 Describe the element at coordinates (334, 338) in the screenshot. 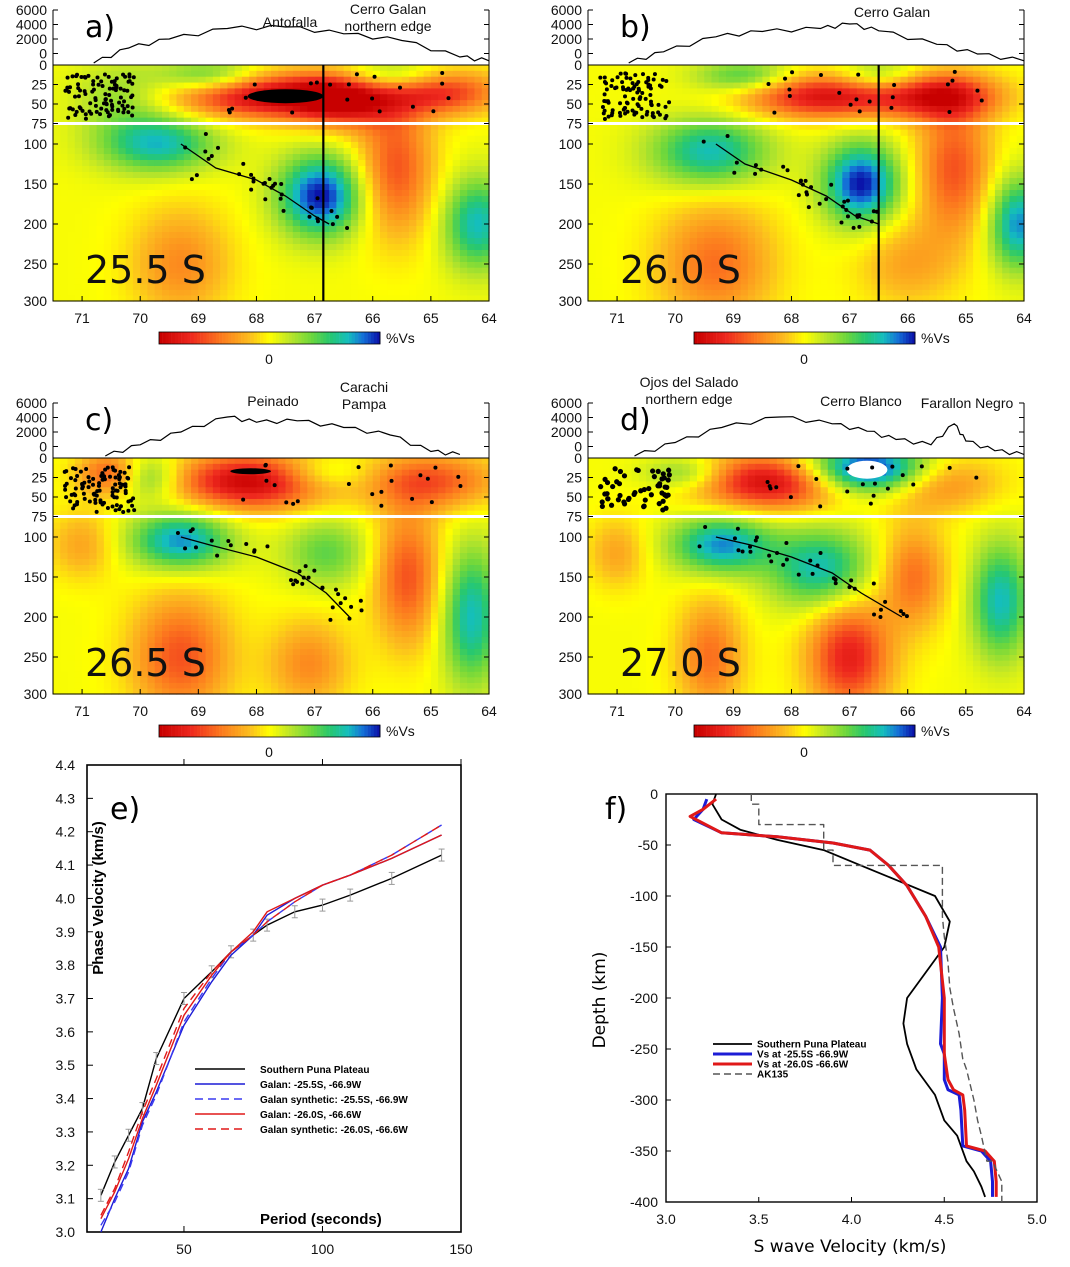

I see `colorbar-swatch` at that location.